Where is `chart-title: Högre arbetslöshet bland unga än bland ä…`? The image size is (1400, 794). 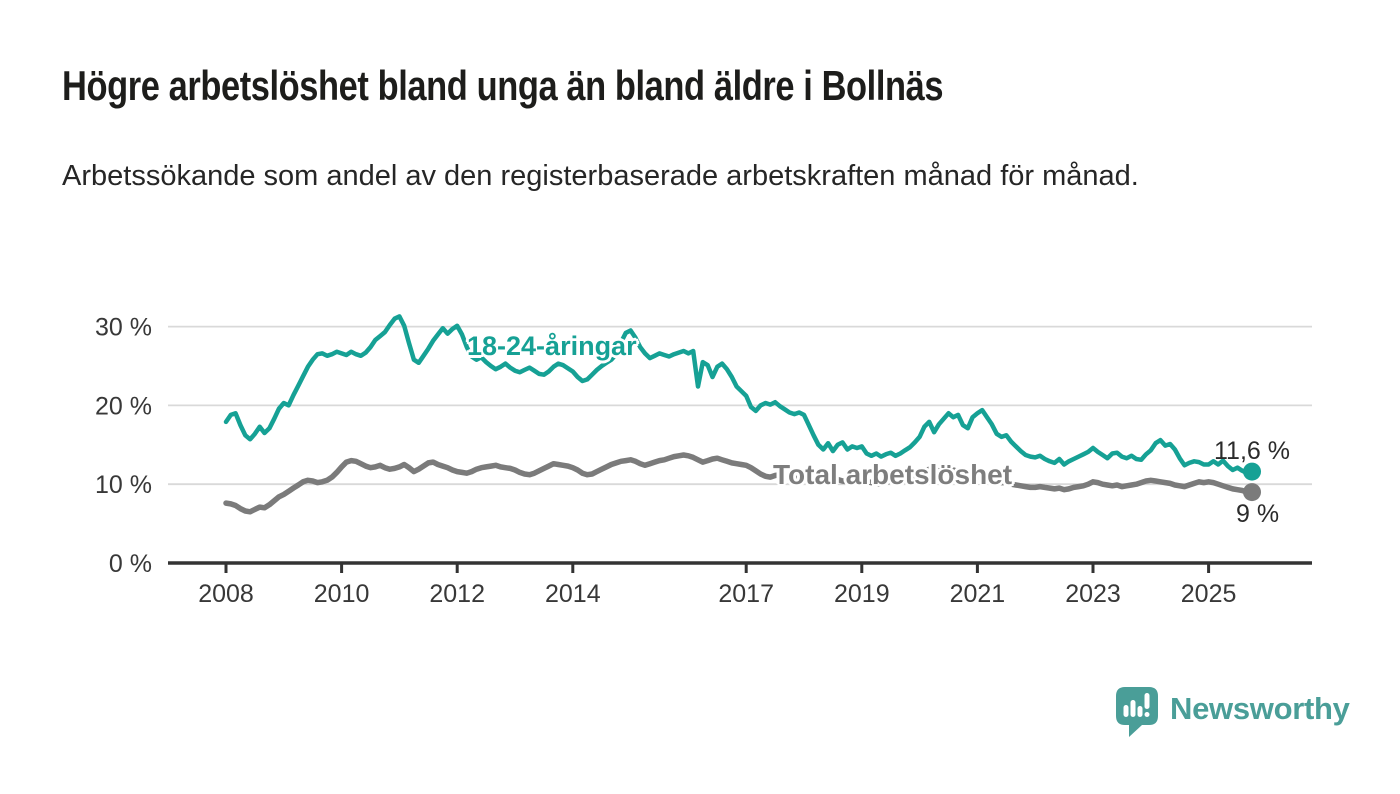 chart-title: Högre arbetslöshet bland unga än bland ä… is located at coordinates (503, 85).